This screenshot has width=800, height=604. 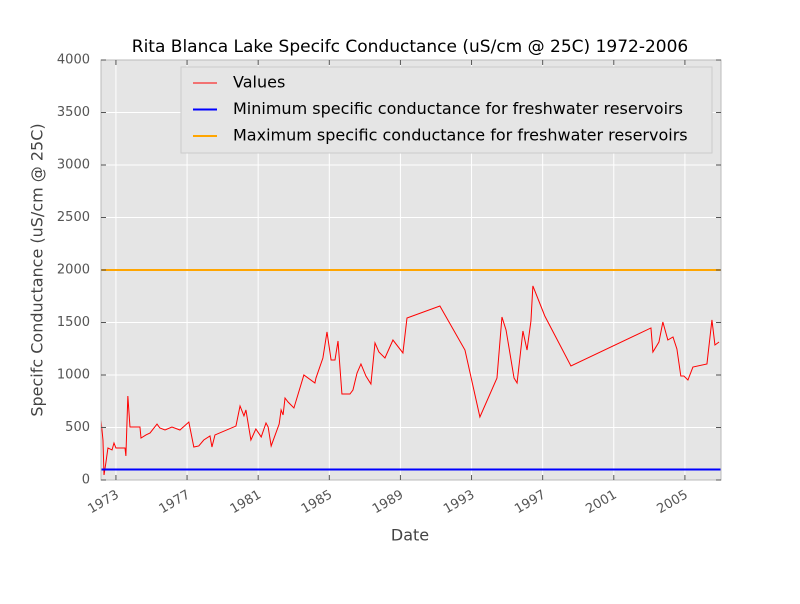 What do you see at coordinates (77, 427) in the screenshot?
I see `y-tick-label: 500` at bounding box center [77, 427].